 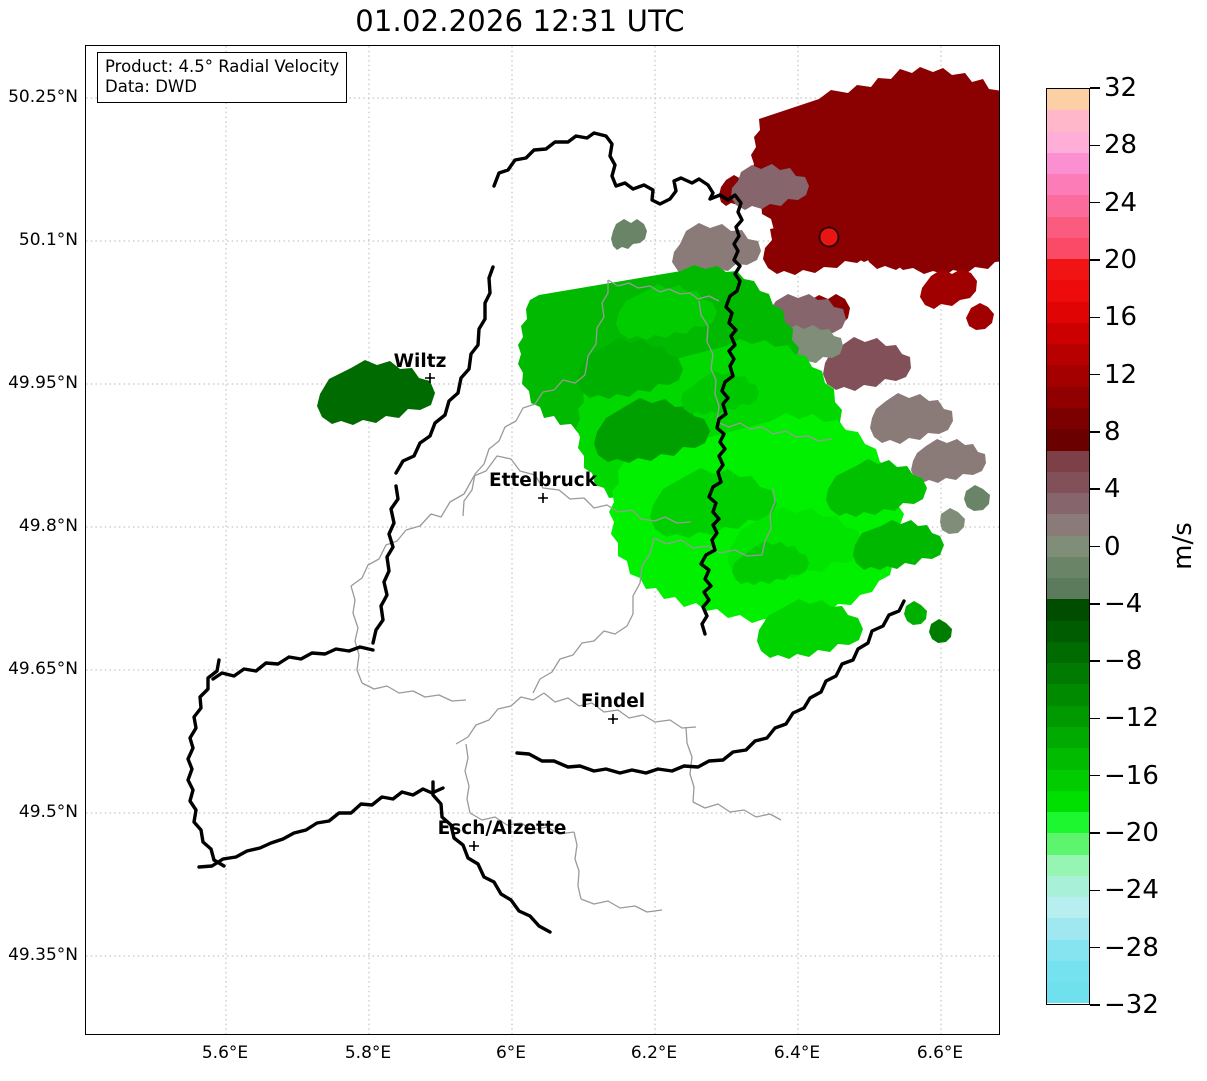 I want to click on city-label-ettelbruck: Ettelbruck, so click(x=543, y=480).